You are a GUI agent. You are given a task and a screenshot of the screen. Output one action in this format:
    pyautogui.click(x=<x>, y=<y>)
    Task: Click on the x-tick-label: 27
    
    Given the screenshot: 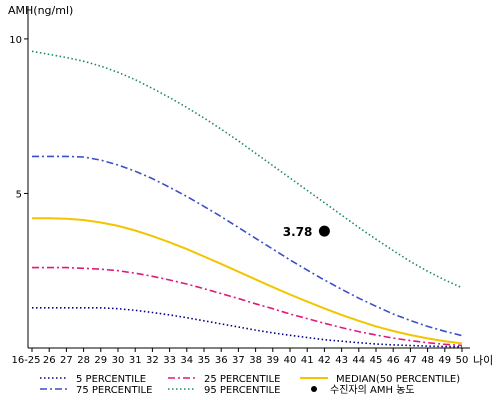 What is the action you would take?
    pyautogui.click(x=66, y=360)
    